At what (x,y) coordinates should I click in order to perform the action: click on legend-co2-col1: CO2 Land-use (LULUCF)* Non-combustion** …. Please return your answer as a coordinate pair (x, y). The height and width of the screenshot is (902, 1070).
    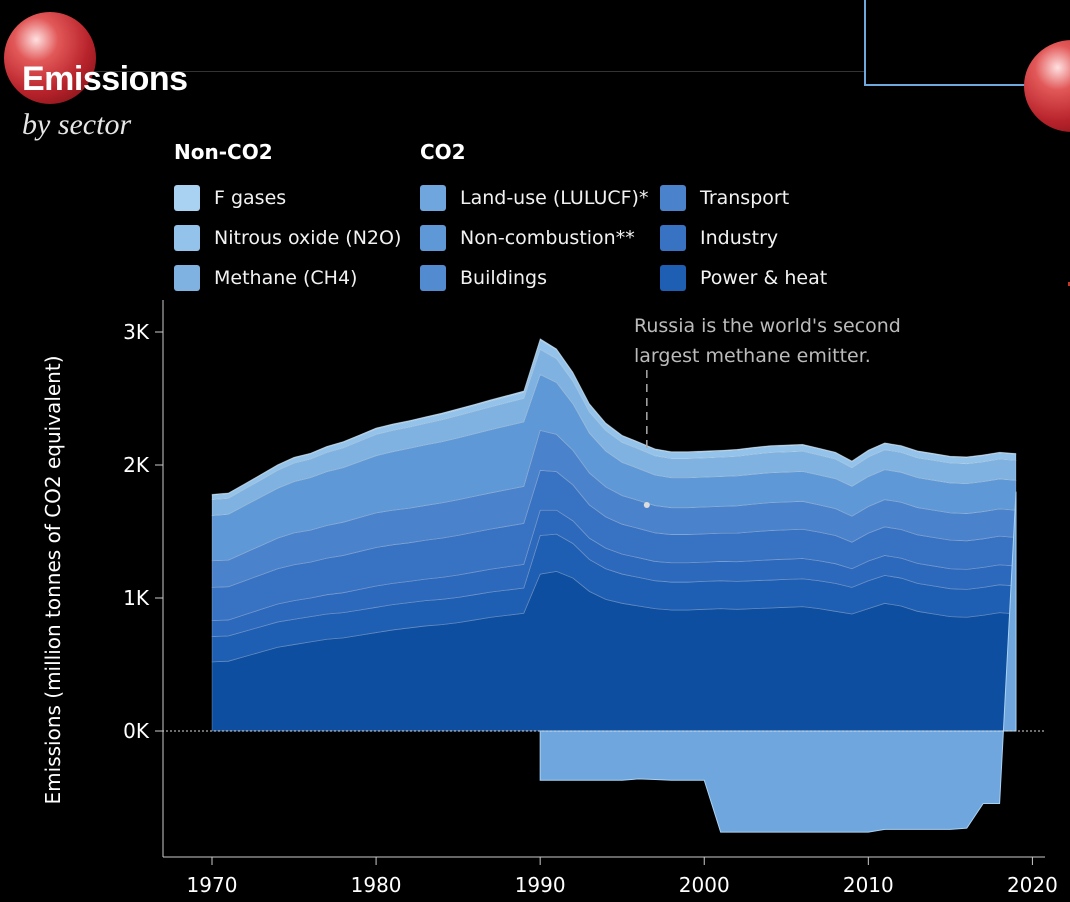
    Looking at the image, I should click on (534, 219).